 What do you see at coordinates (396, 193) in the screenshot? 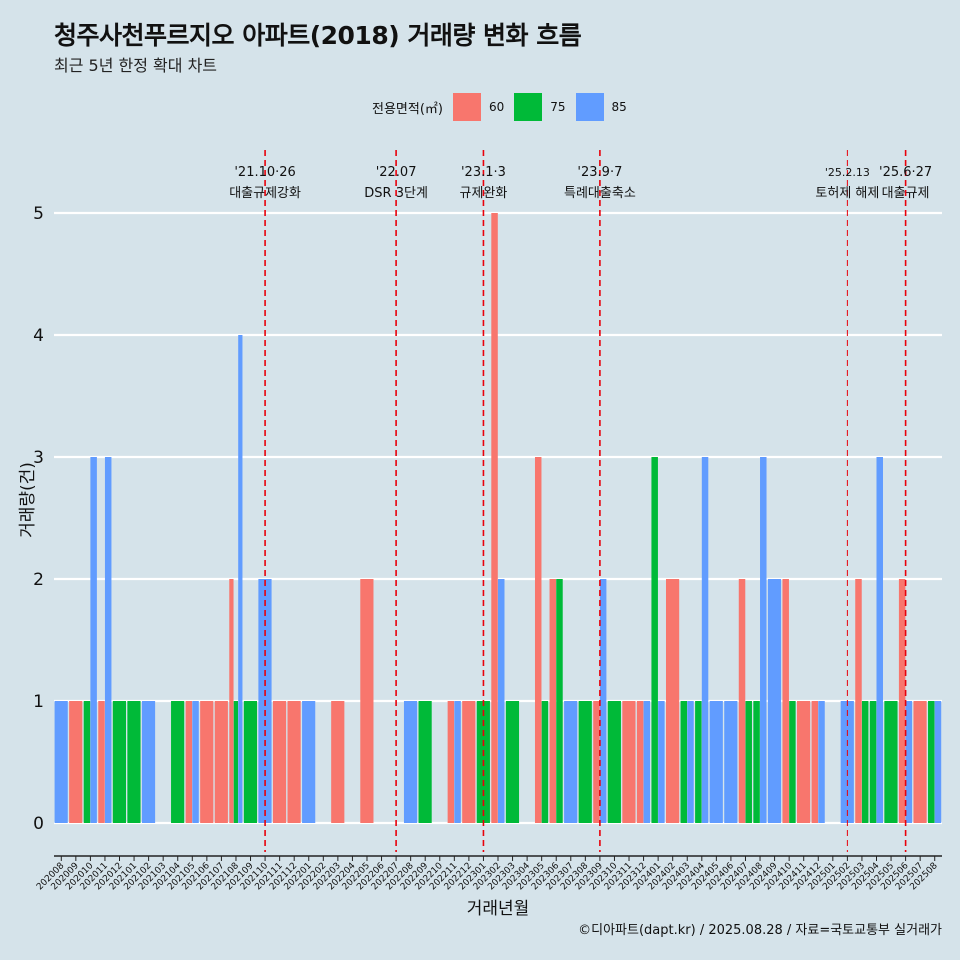
I see `event-label: DSR 3단계` at bounding box center [396, 193].